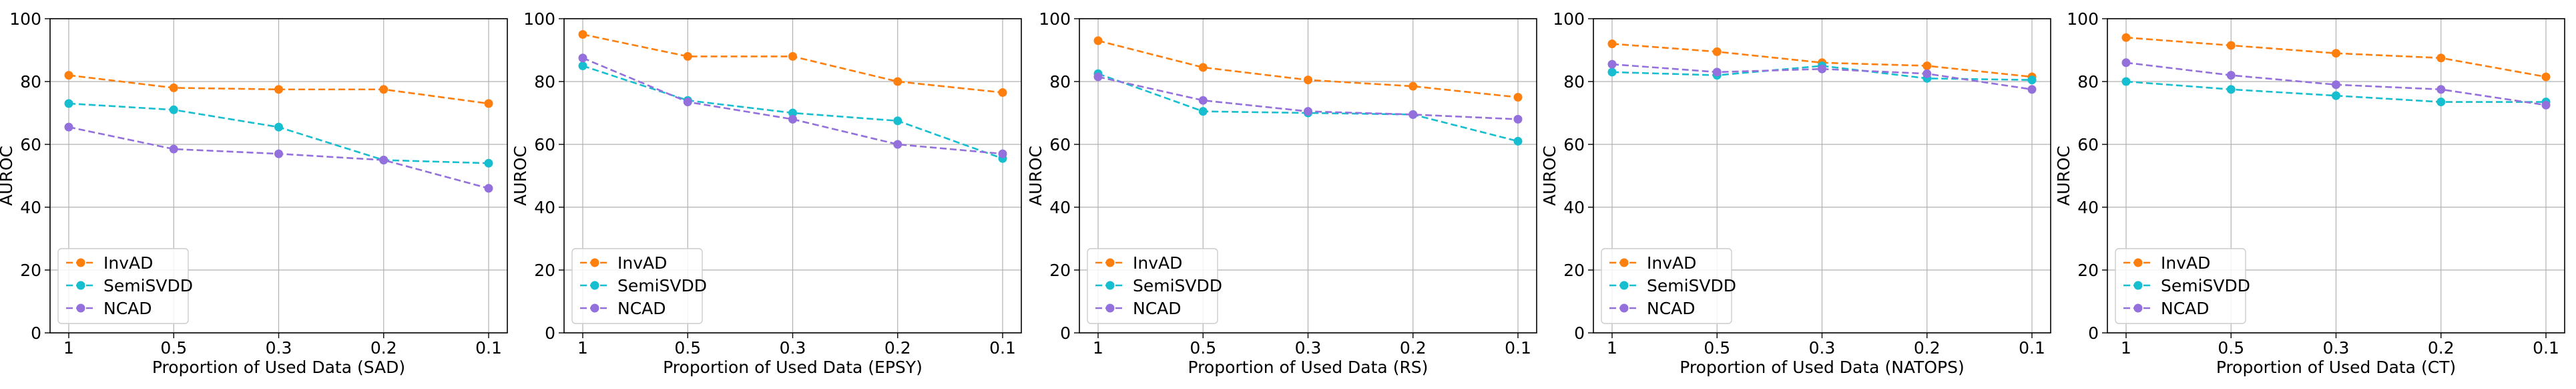  What do you see at coordinates (792, 106) in the screenshot?
I see `series-line-ncad` at bounding box center [792, 106].